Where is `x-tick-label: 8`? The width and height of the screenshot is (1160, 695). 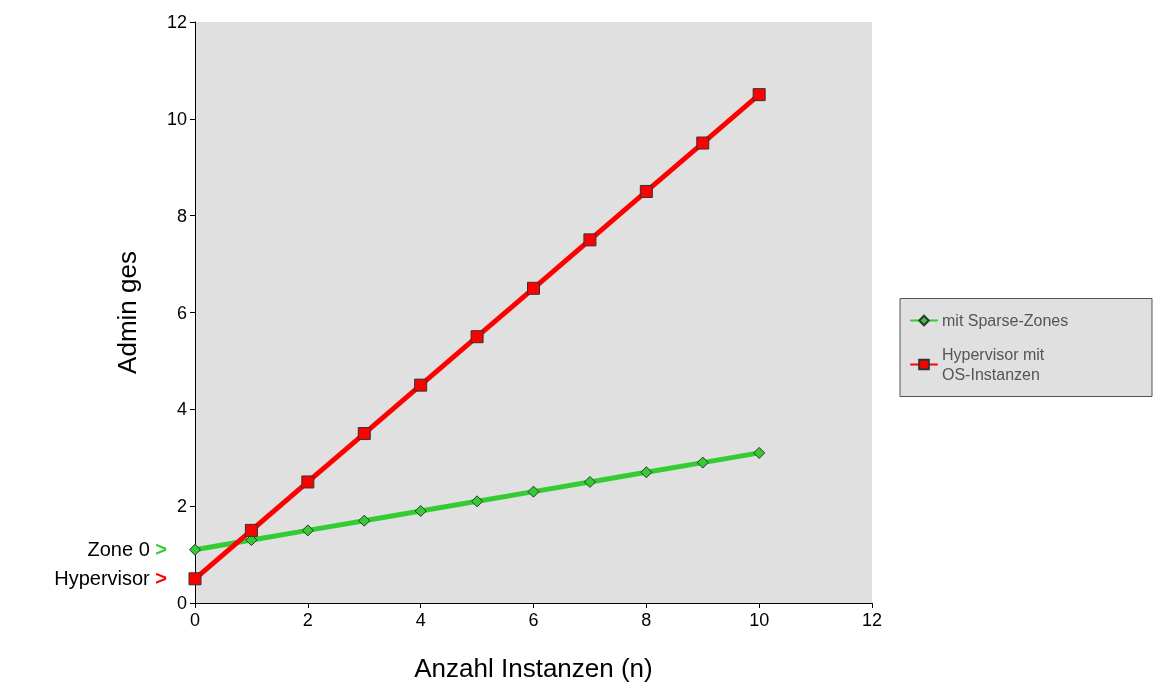
x-tick-label: 8 is located at coordinates (646, 620).